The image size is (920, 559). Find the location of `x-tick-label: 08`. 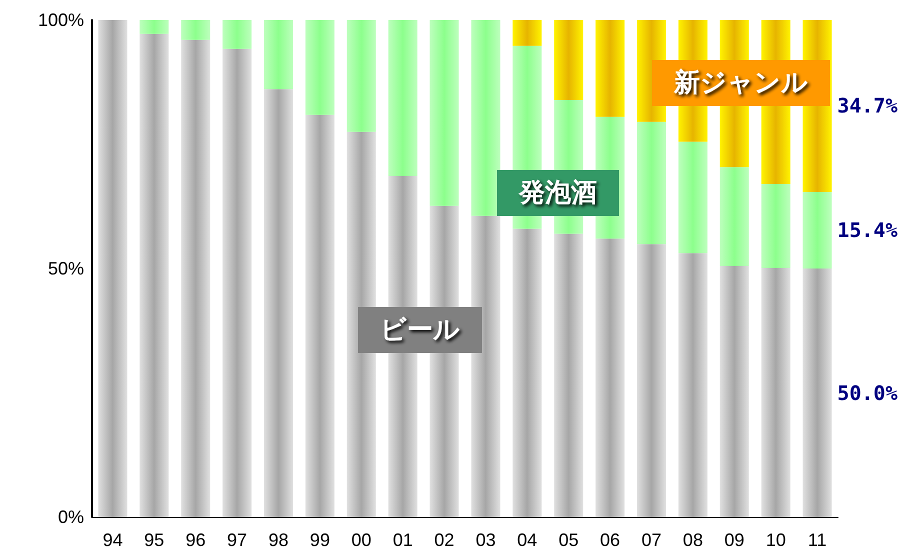

x-tick-label: 08 is located at coordinates (692, 540).